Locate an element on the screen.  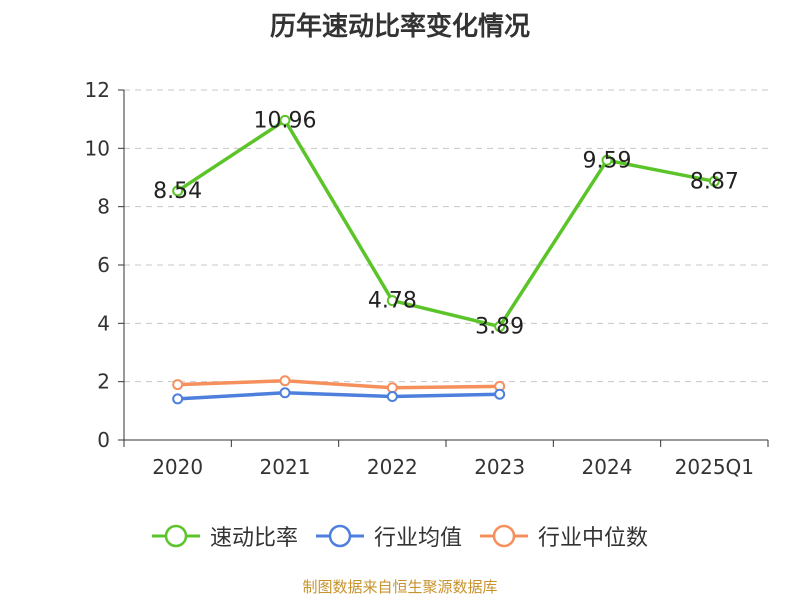
x-tick-label: 2022 is located at coordinates (392, 467).